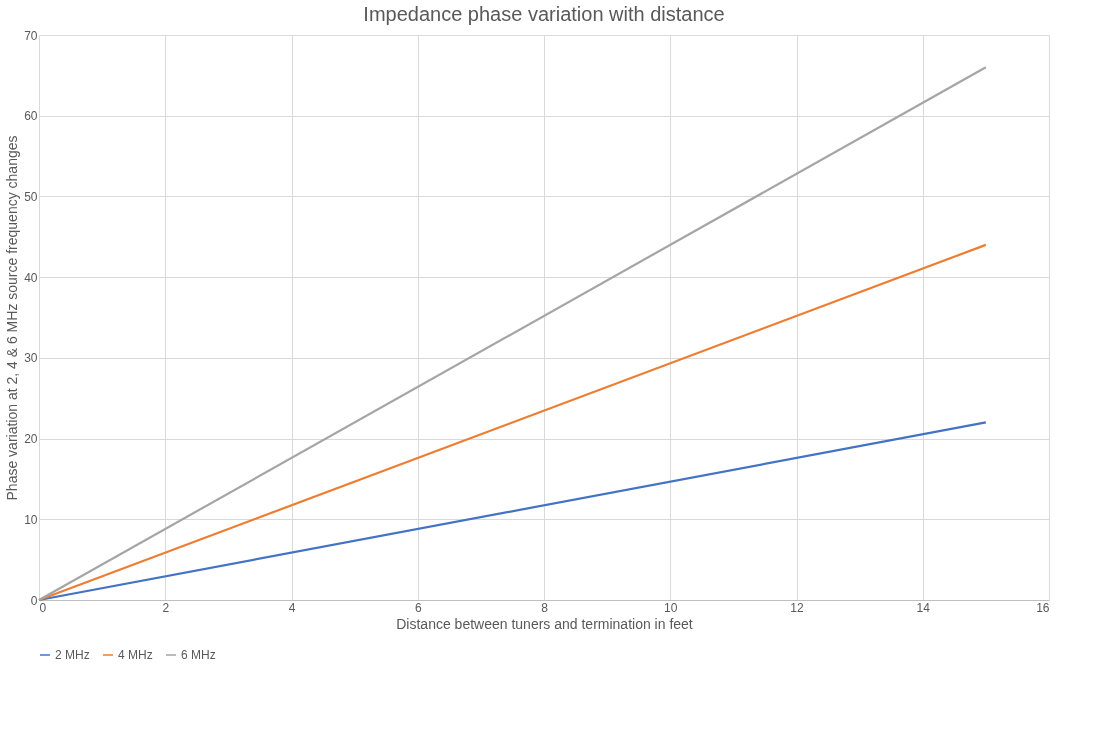 This screenshot has width=1118, height=748. I want to click on y-tick-label: 20, so click(31, 439).